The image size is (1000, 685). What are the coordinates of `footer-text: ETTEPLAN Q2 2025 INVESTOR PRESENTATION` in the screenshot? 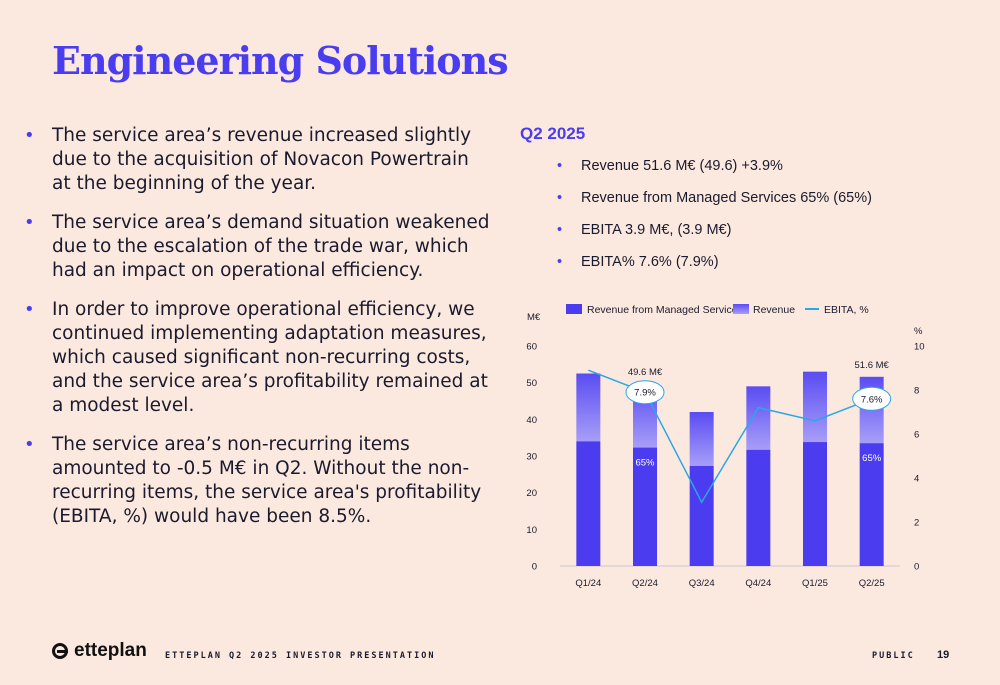 It's located at (300, 656).